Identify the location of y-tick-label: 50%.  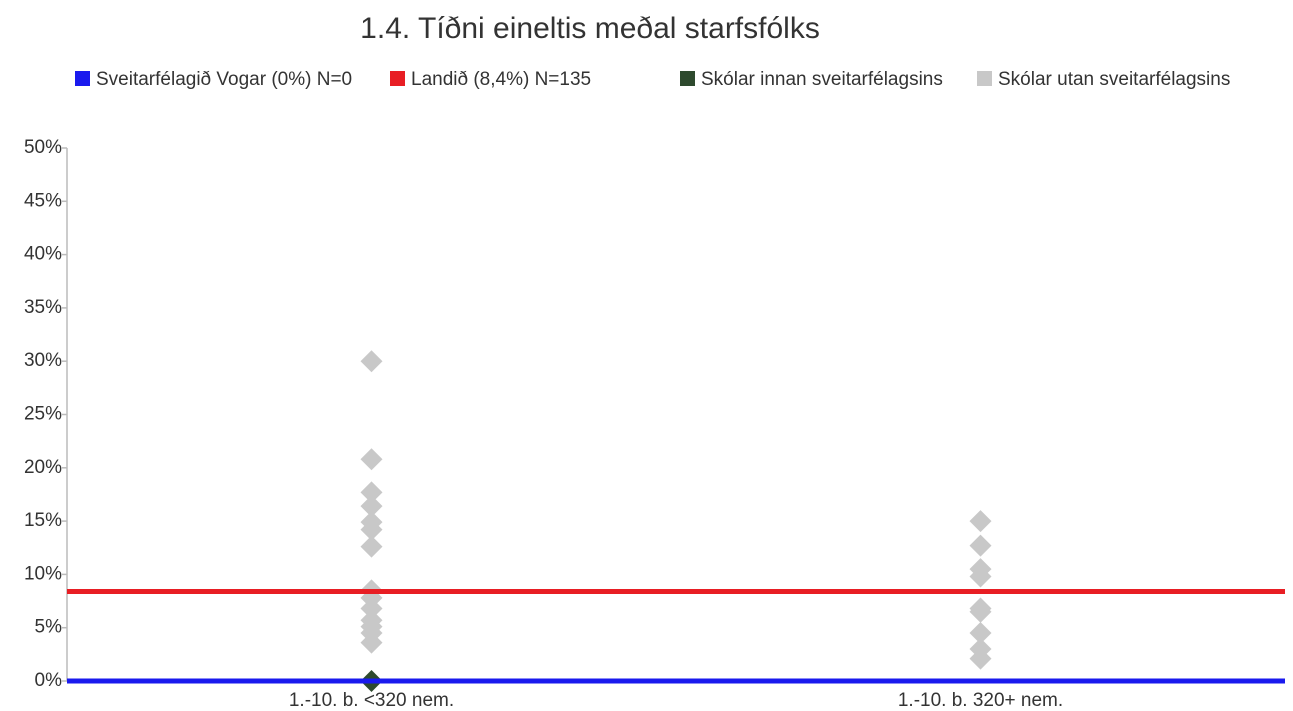
(43, 147).